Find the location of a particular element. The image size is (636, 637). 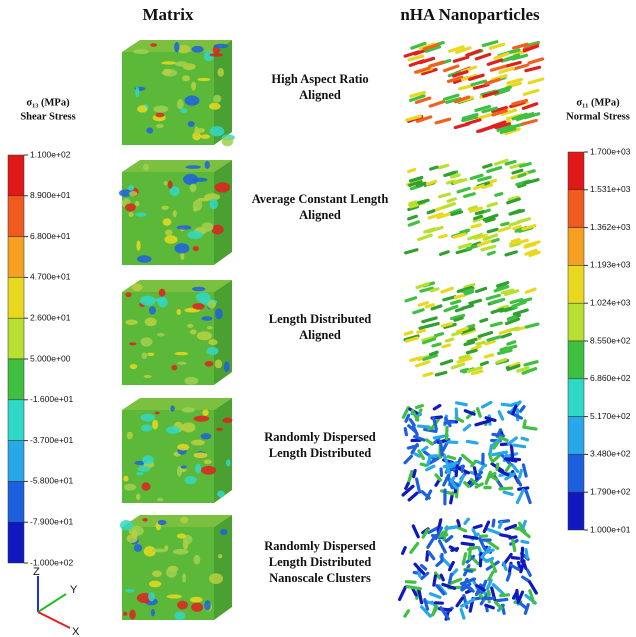

colorbar-label: -1.000e+02 is located at coordinates (52, 562).